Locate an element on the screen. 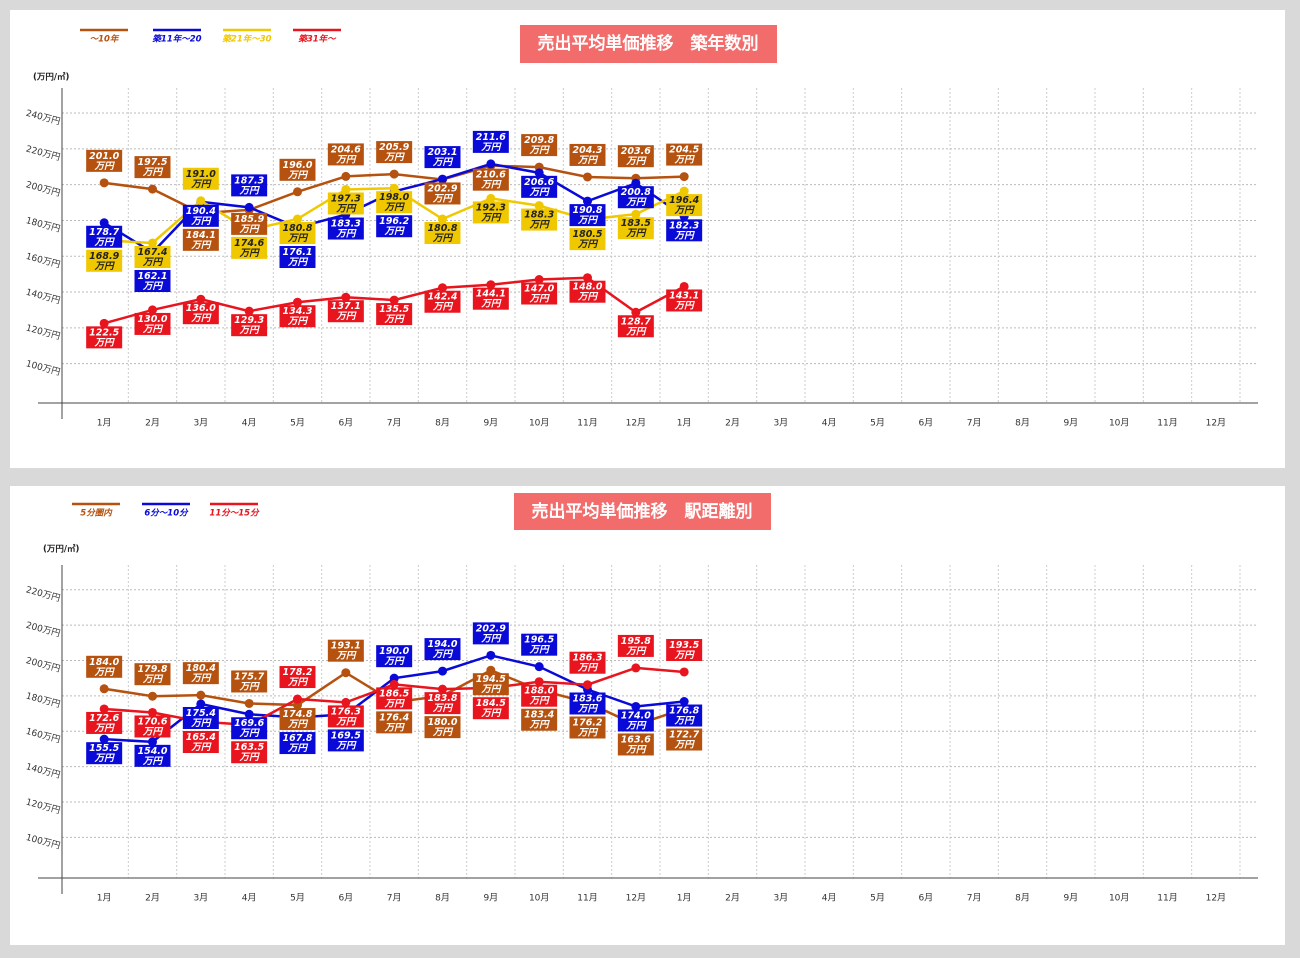 The width and height of the screenshot is (1300, 958). data-label: 167.4 万円 is located at coordinates (152, 256).